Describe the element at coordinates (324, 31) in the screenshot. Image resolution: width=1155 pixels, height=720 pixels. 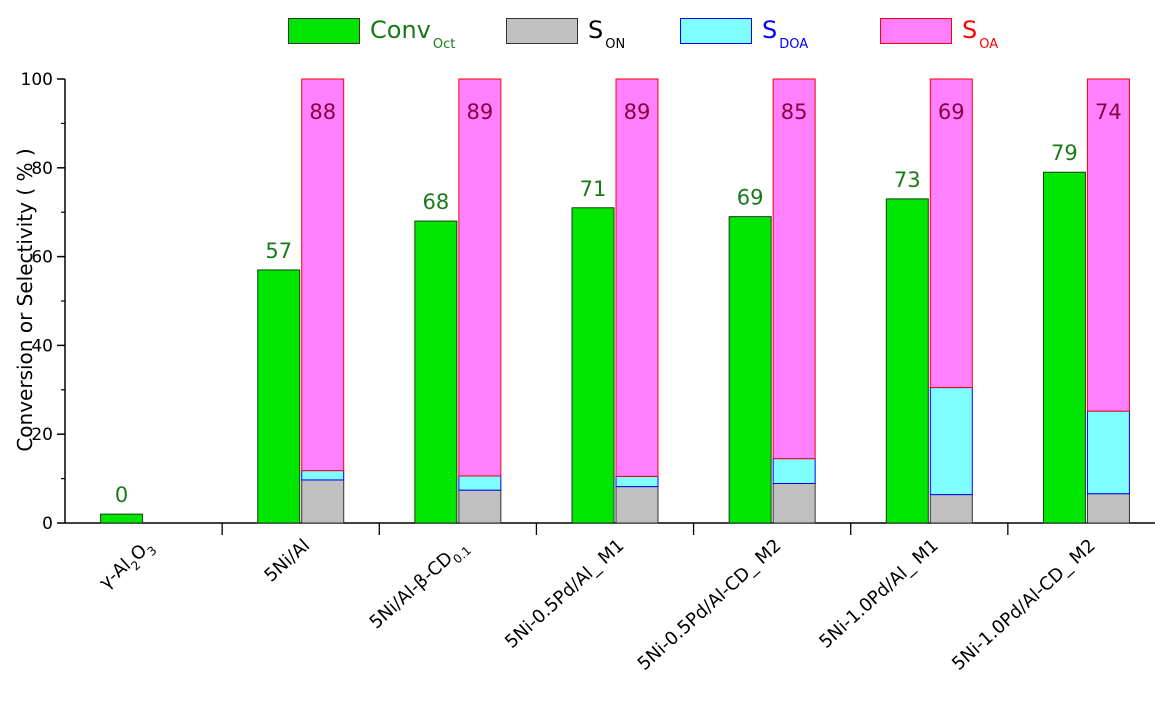
I see `legend-swatch-conv` at that location.